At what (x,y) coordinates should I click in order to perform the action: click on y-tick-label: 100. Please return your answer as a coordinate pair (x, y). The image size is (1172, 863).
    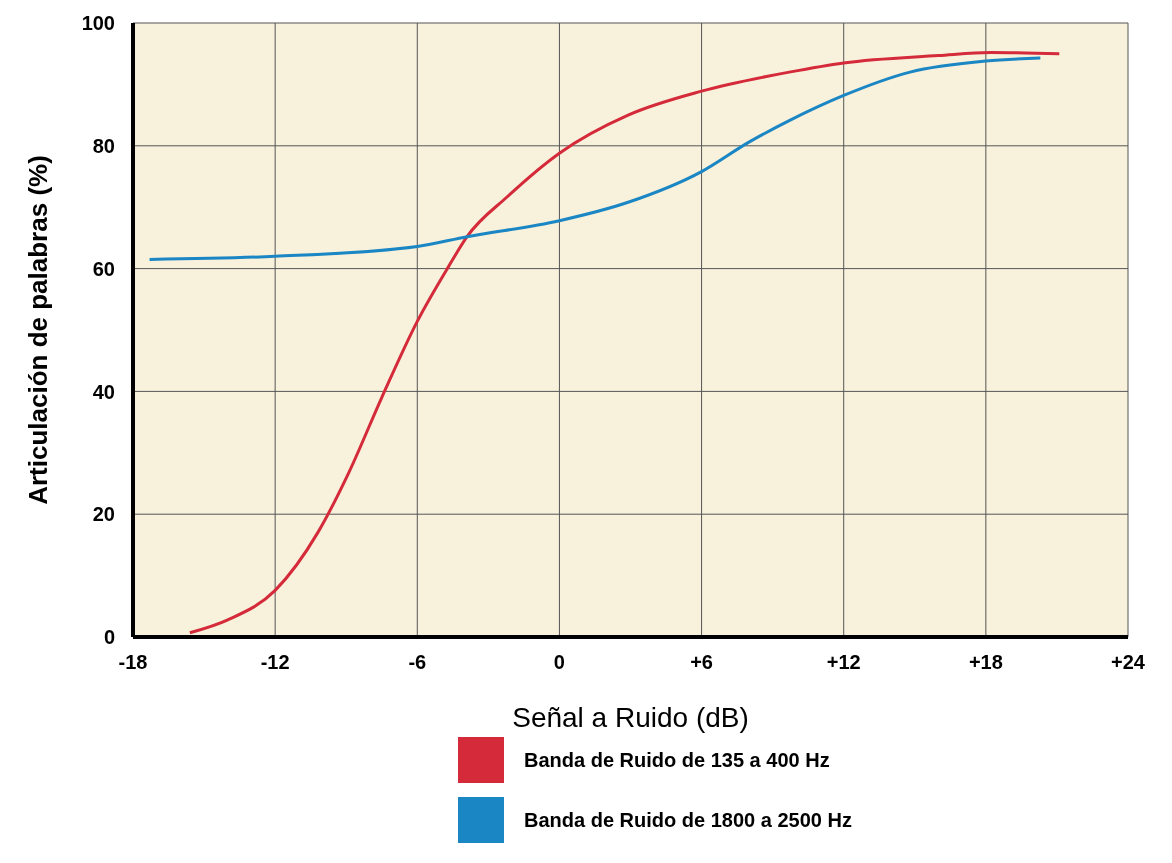
    Looking at the image, I should click on (98, 23).